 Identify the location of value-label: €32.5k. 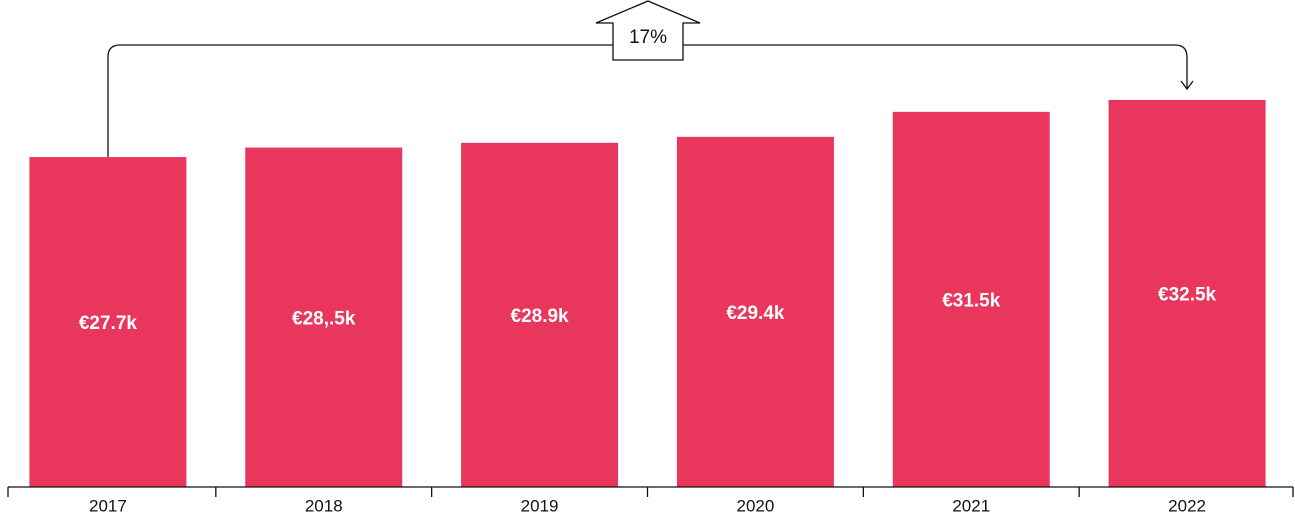
(1187, 294).